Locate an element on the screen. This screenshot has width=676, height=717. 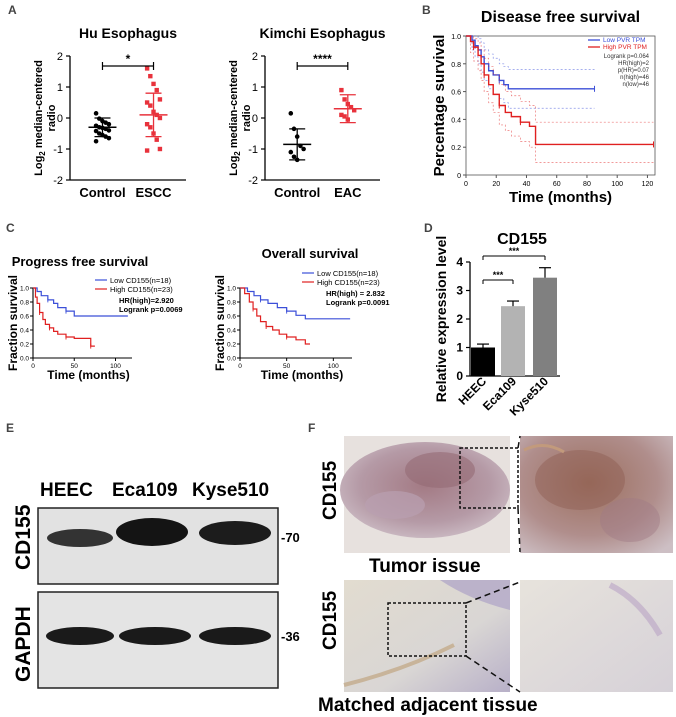
x-tick-label: 40 is located at coordinates (527, 184).